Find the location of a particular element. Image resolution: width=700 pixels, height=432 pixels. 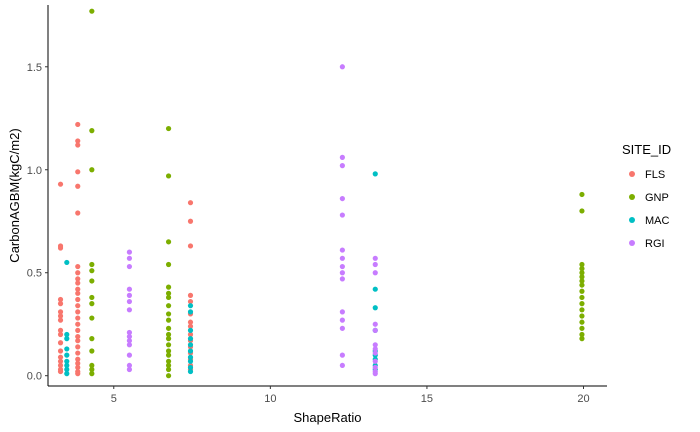

legend: SITE_ID FLS GNP MAC RGI is located at coordinates (646, 196).